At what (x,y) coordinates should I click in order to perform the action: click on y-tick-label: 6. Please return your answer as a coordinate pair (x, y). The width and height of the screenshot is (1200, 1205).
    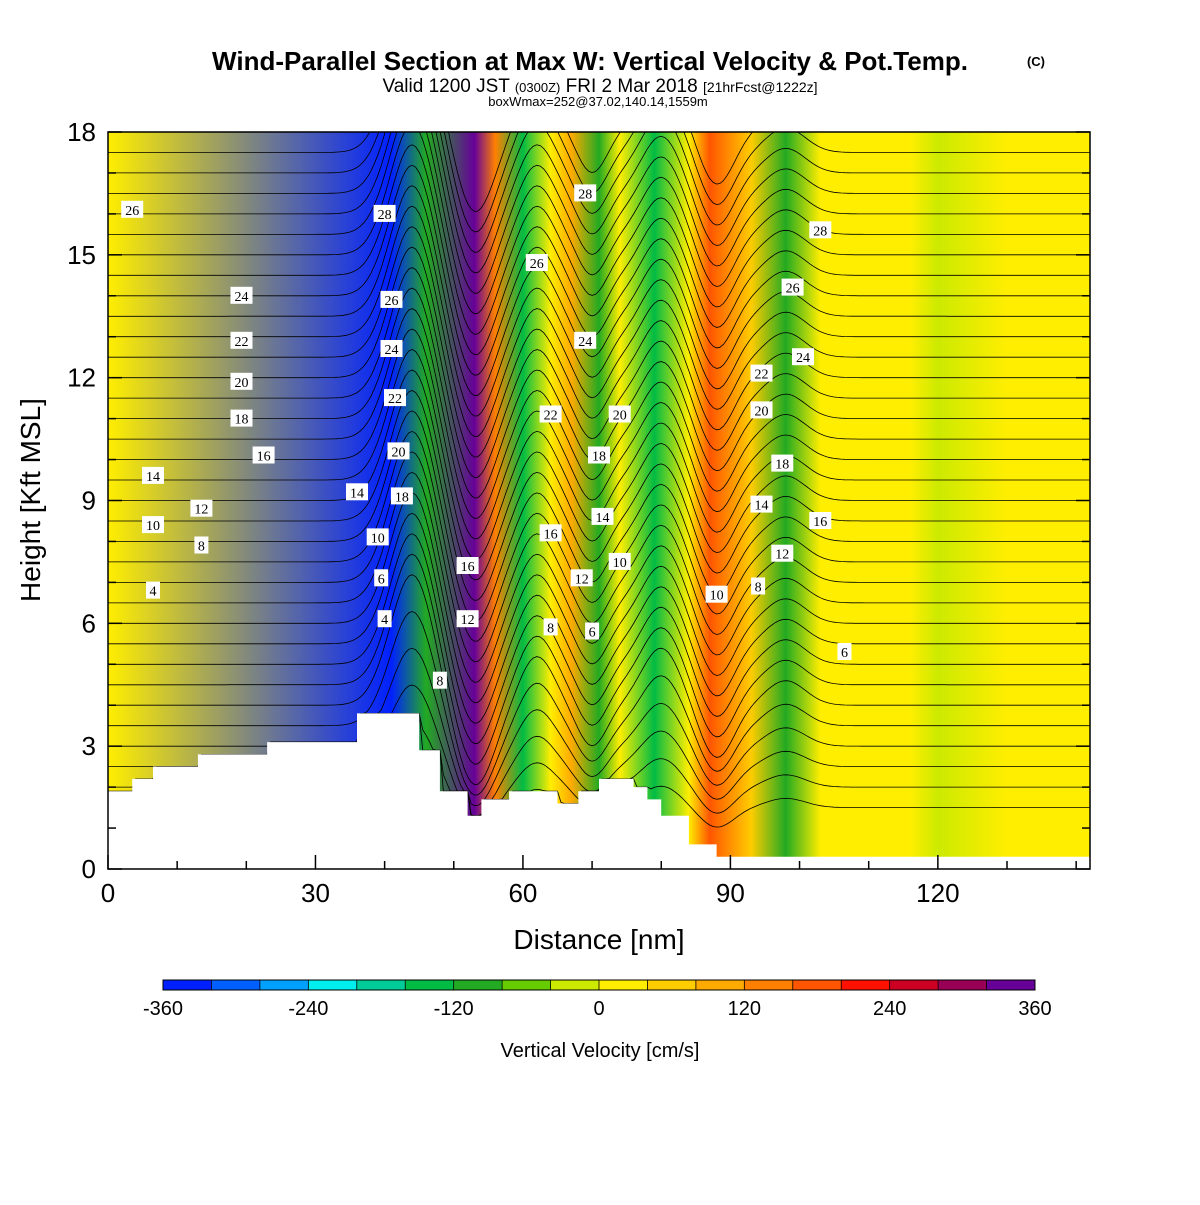
    Looking at the image, I should click on (89, 623).